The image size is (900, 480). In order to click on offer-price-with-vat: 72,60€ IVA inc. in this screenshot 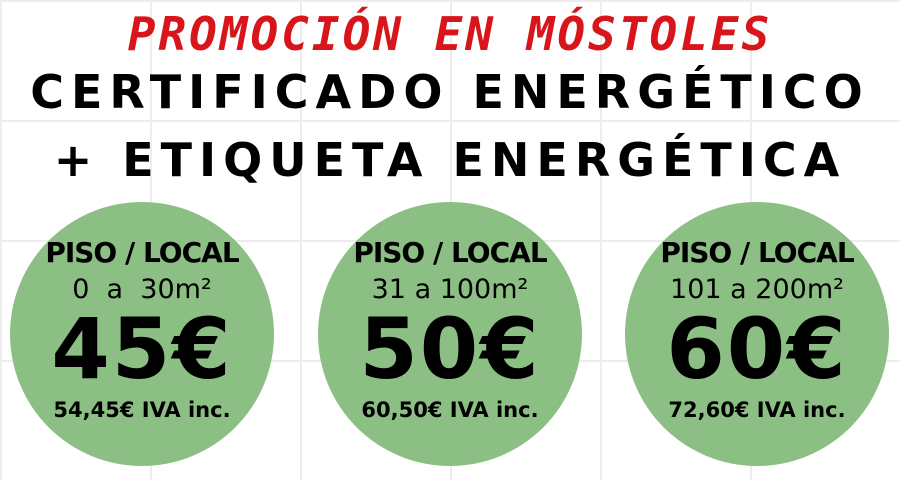, I will do `click(757, 410)`.